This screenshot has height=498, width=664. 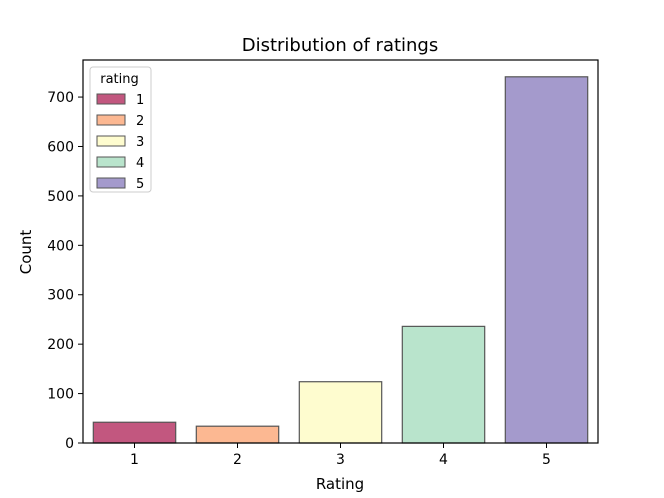 What do you see at coordinates (60, 246) in the screenshot?
I see `y-tick-label: 400` at bounding box center [60, 246].